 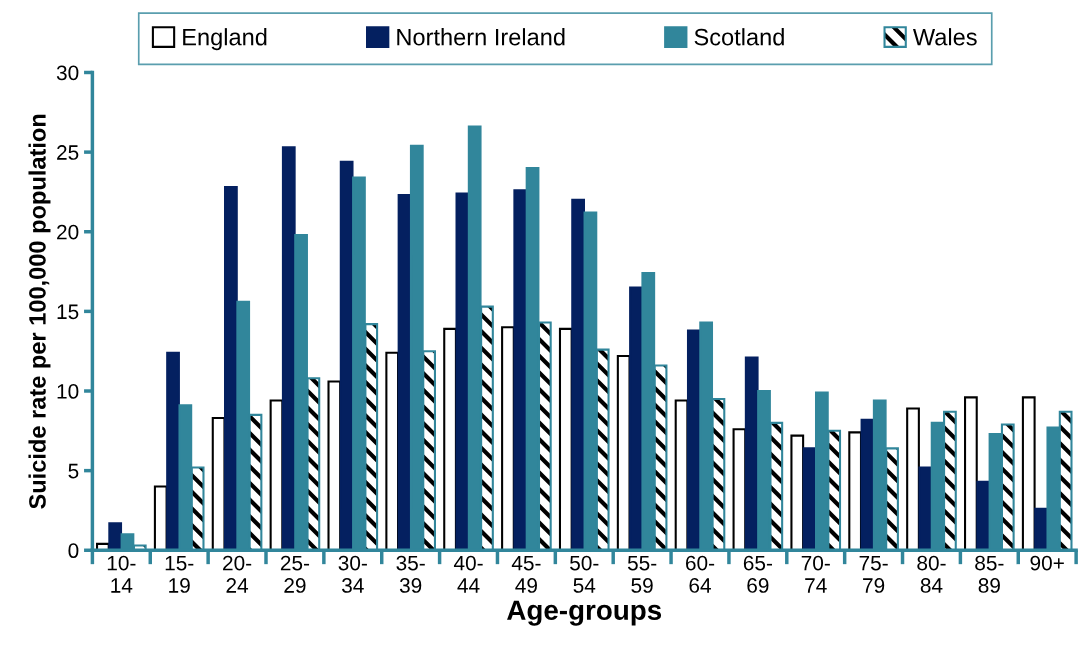 What do you see at coordinates (989, 574) in the screenshot?
I see `x-tick-label: 85- 89` at bounding box center [989, 574].